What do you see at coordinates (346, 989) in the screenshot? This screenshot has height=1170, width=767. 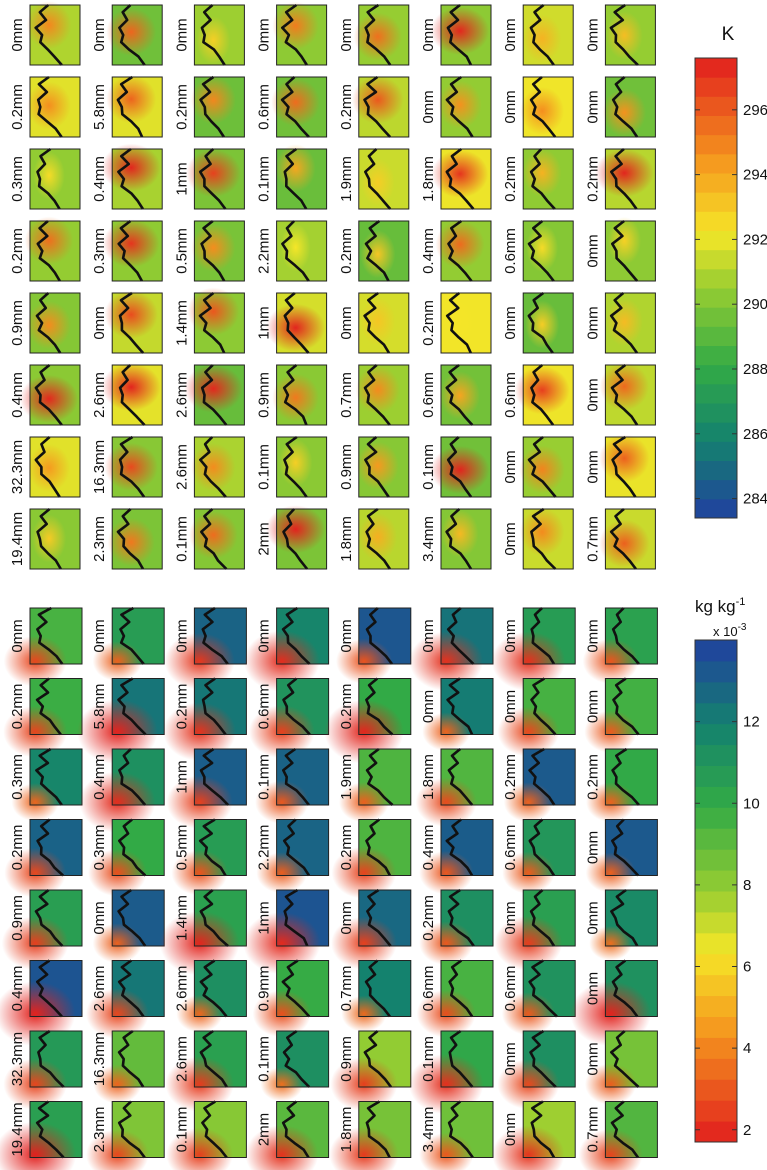 I see `panel-label: 0.7mm` at bounding box center [346, 989].